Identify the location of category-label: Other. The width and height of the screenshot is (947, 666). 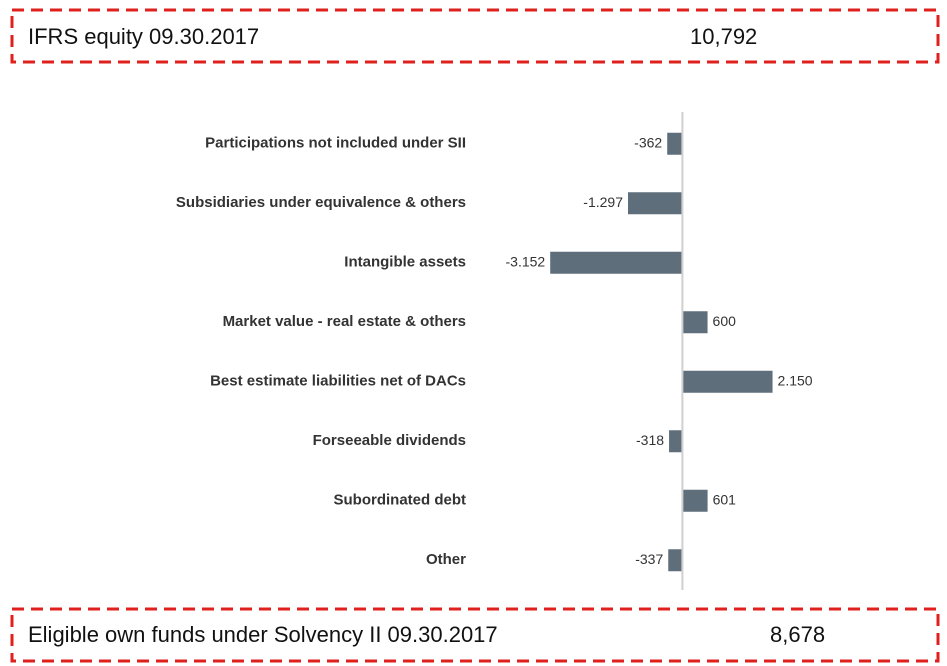
(446, 559).